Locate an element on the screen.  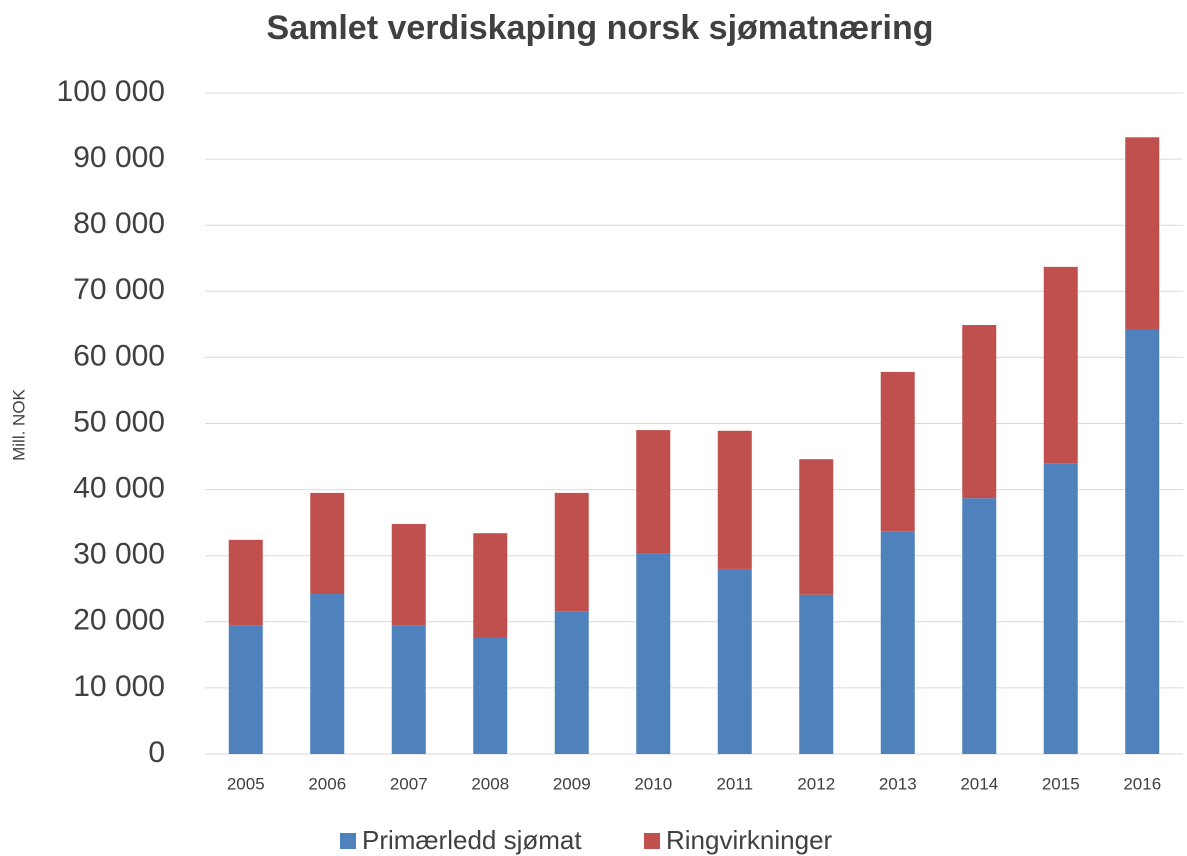
x-tick-label: 2010 is located at coordinates (653, 783).